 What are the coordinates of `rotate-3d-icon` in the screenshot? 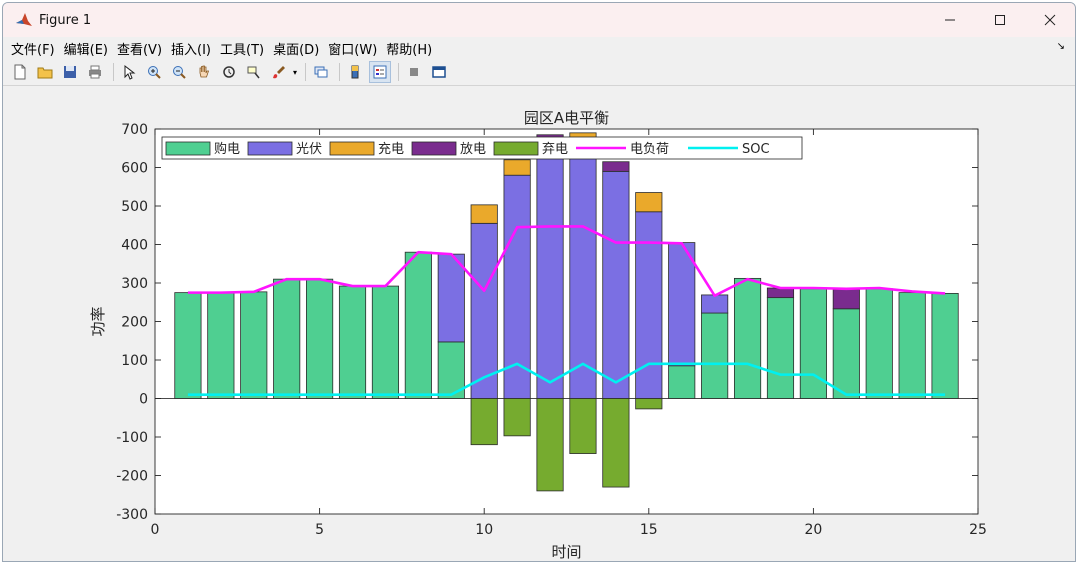 It's located at (229, 72).